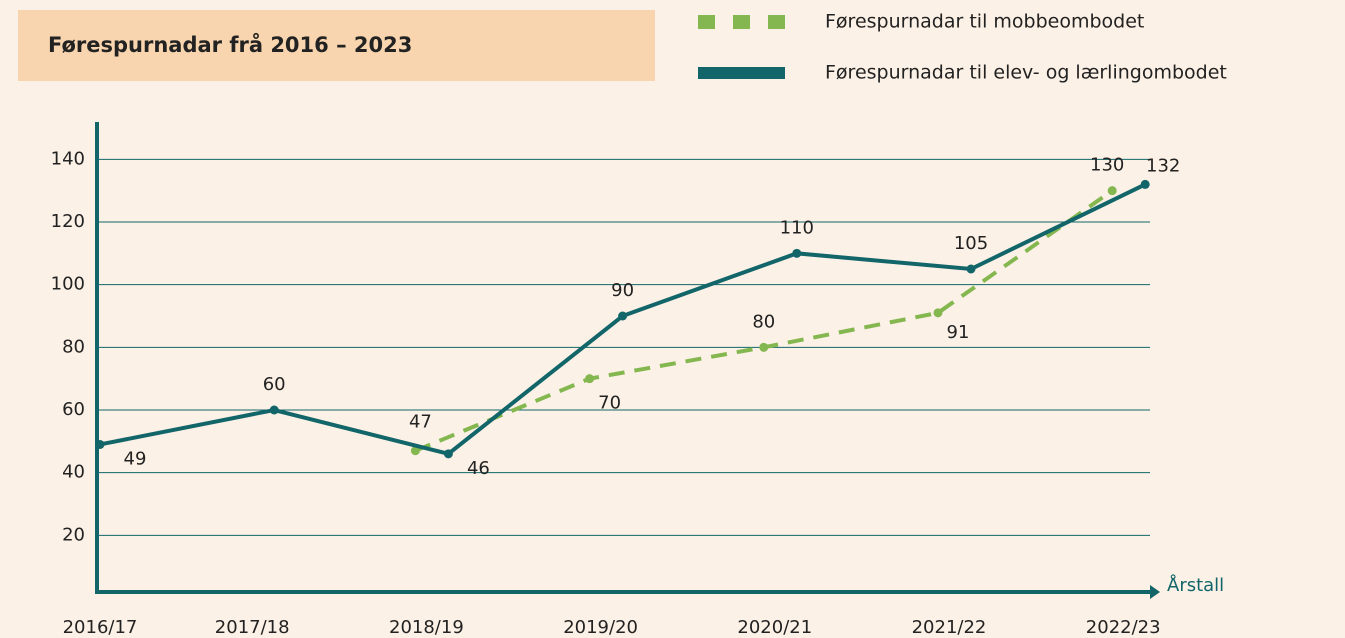 The image size is (1345, 638). Describe the element at coordinates (135, 458) in the screenshot. I see `data-label: 49` at that location.